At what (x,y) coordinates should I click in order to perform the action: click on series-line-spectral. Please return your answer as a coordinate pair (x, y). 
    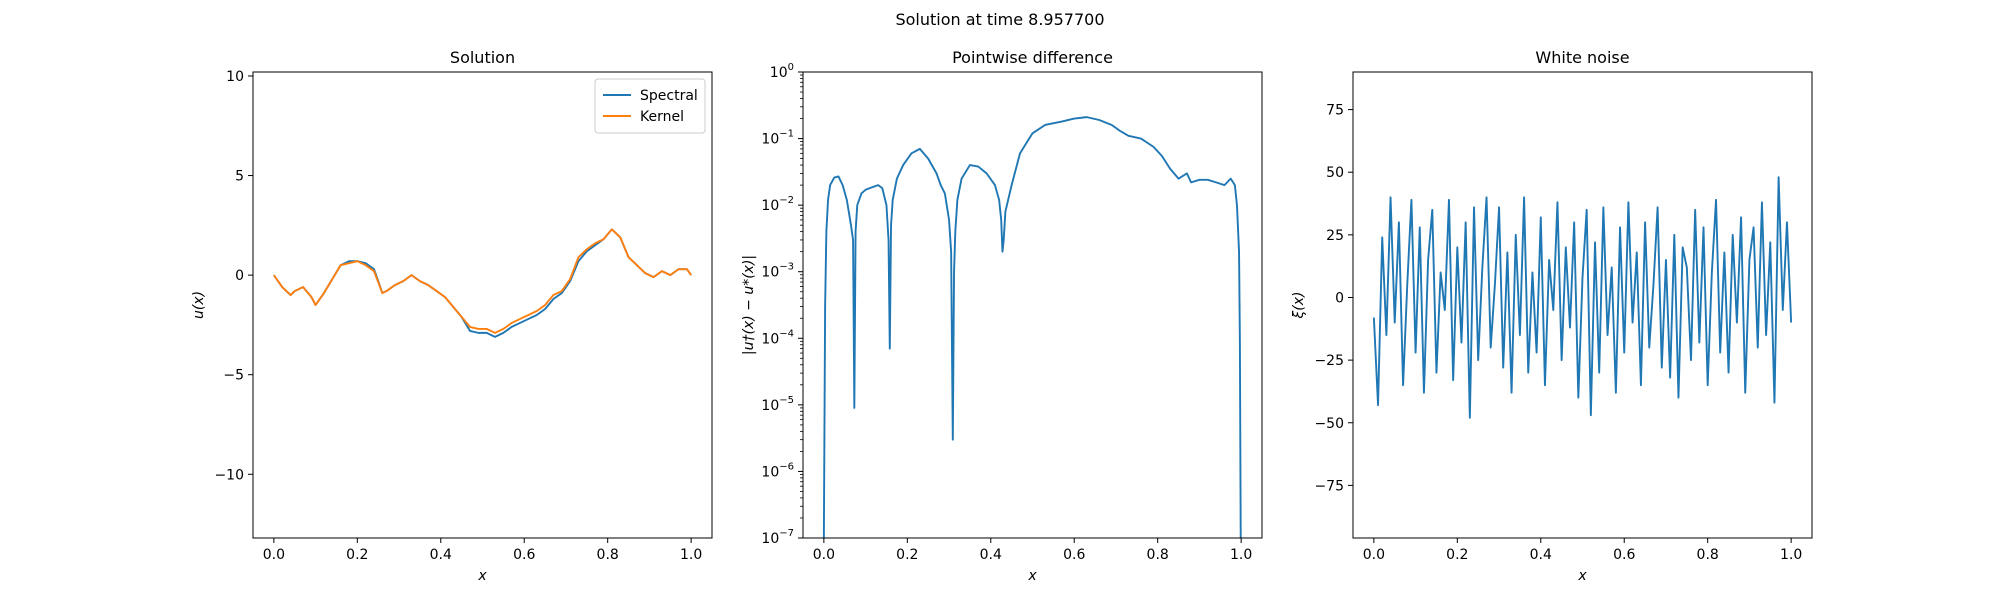
    Looking at the image, I should click on (482, 283).